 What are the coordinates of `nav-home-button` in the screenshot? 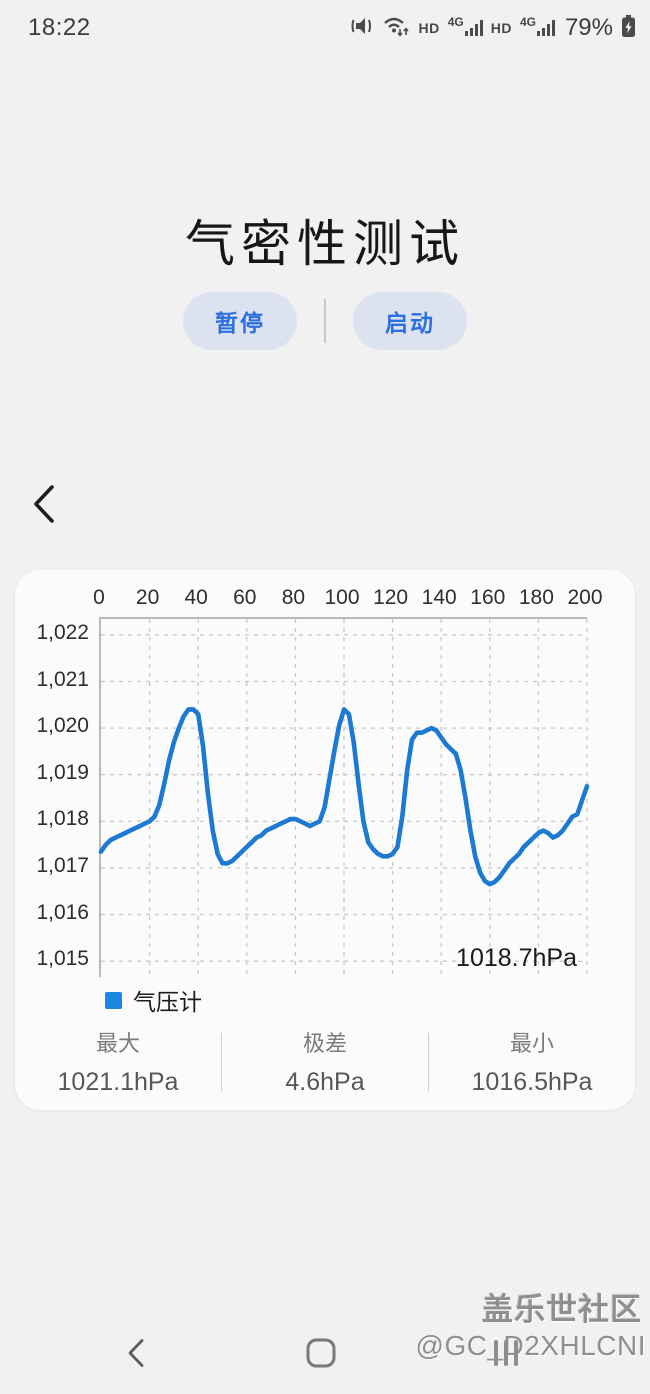 It's located at (321, 1354).